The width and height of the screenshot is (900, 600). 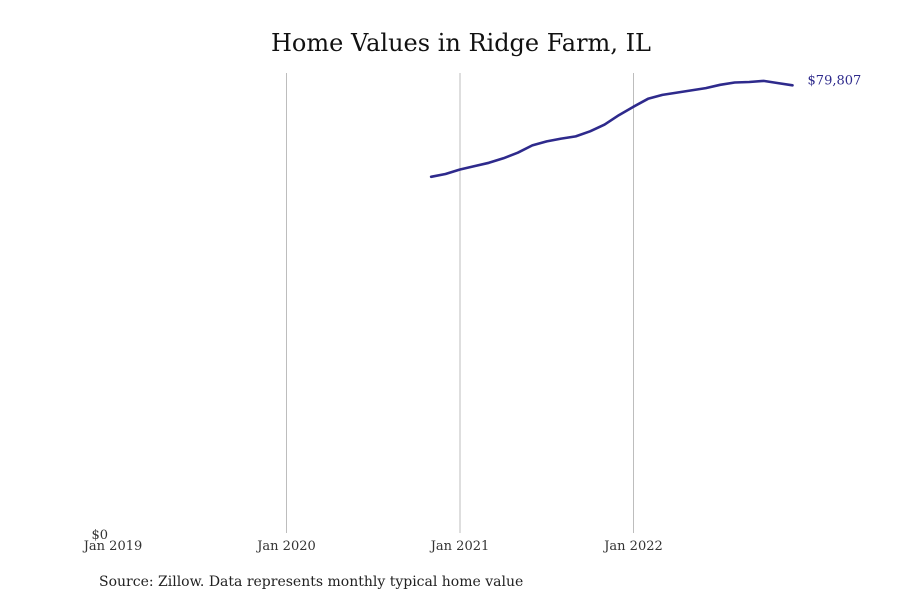 I want to click on x-tick-label: Jan 2019, so click(x=112, y=546).